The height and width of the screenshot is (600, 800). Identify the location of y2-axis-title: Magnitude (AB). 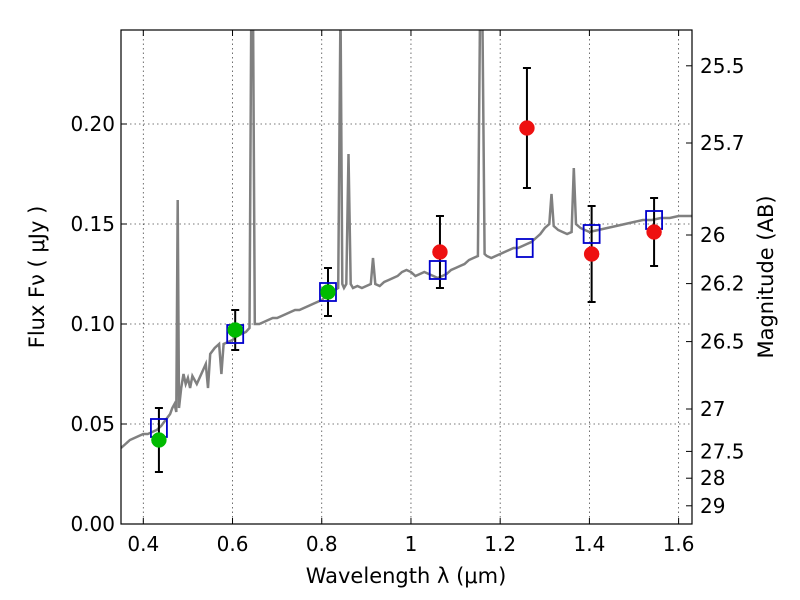
(766, 276).